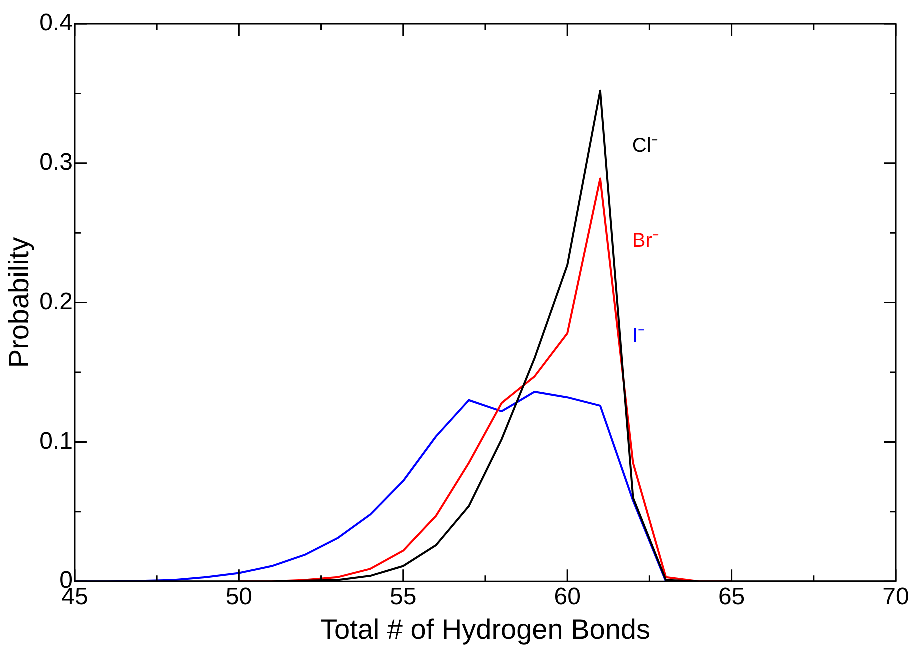 This screenshot has width=916, height=648. I want to click on series-label: Cl⁻, so click(645, 146).